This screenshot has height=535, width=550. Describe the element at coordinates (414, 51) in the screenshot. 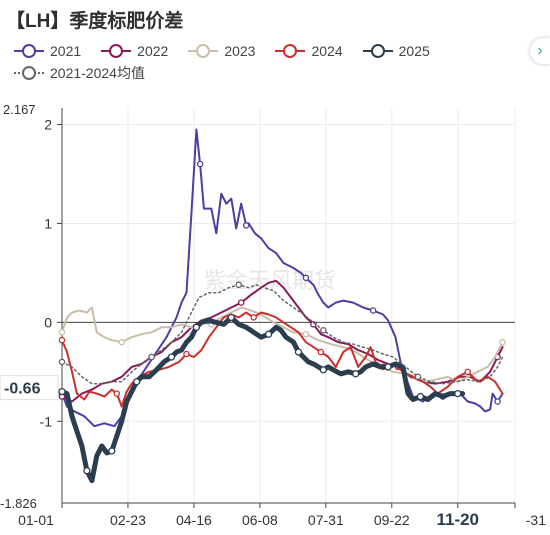

I see `legend-label: 2025` at that location.